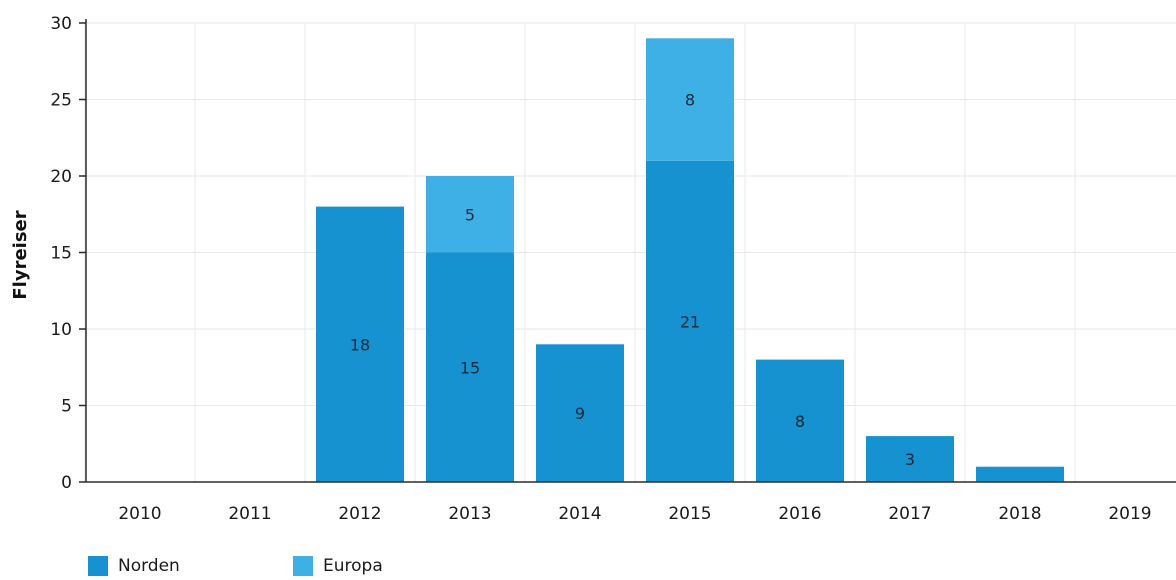 This screenshot has width=1176, height=580. What do you see at coordinates (149, 566) in the screenshot?
I see `legend-label-norden: Norden` at bounding box center [149, 566].